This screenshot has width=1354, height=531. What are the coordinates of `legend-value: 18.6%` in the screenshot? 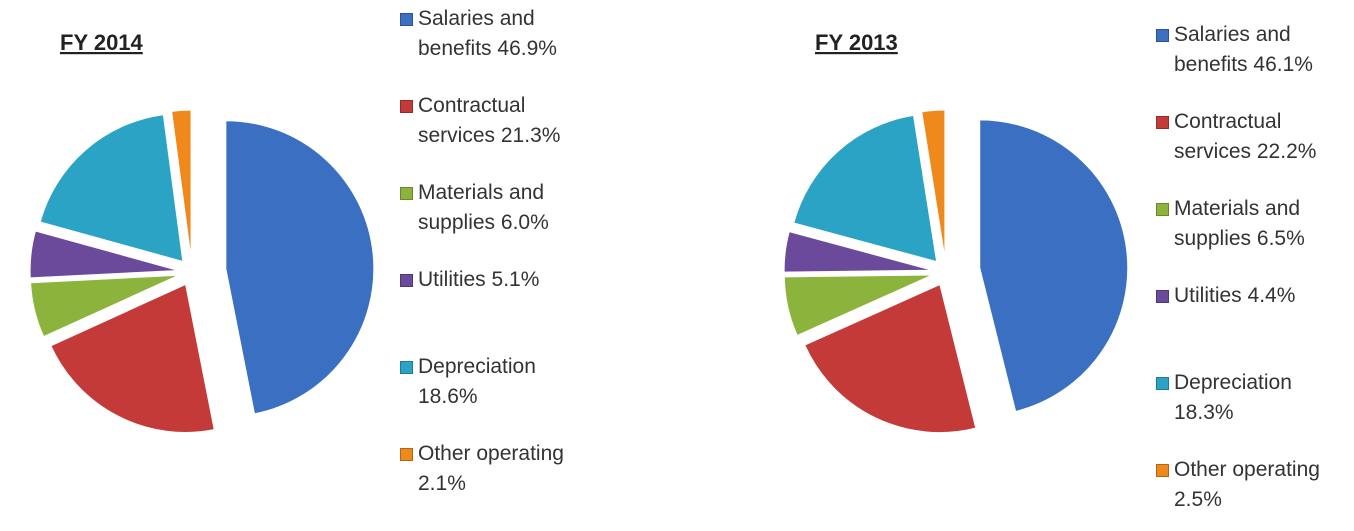 It's located at (448, 396).